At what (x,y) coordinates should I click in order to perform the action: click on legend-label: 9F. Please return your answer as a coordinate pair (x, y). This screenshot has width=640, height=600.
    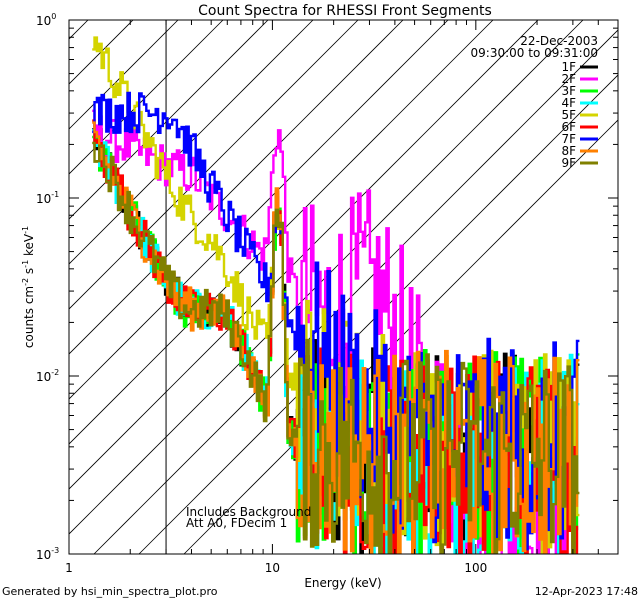
    Looking at the image, I should click on (568, 163).